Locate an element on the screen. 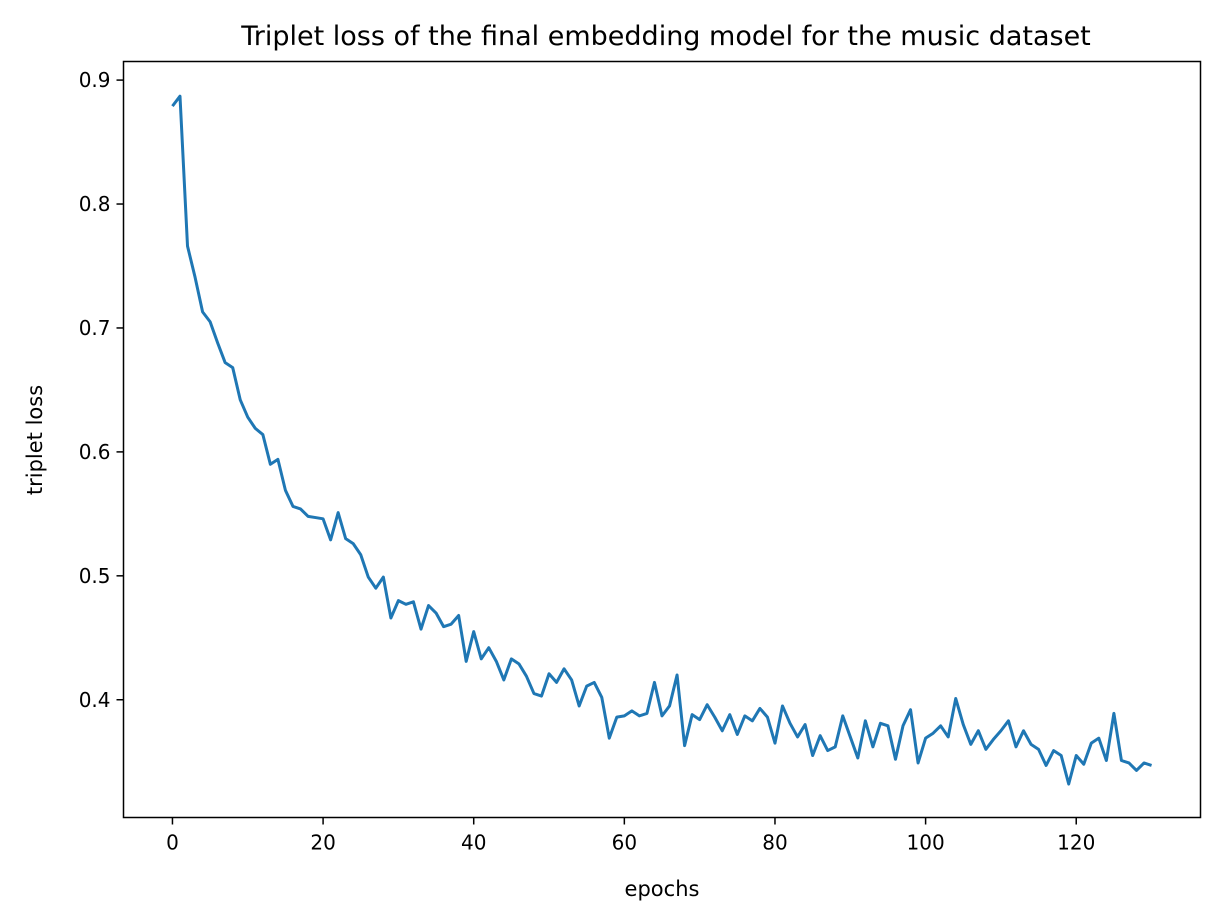 The width and height of the screenshot is (1231, 924). y-tick-label: 0.9 is located at coordinates (95, 80).